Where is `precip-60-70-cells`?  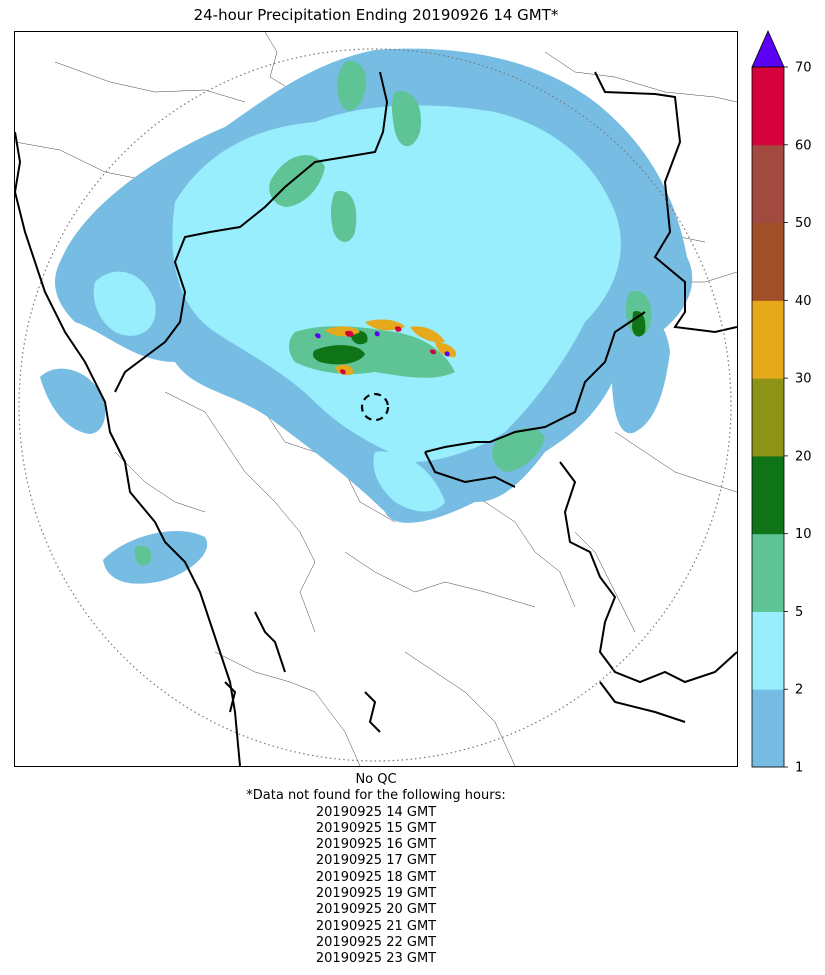
precip-60-70-cells is located at coordinates (388, 350).